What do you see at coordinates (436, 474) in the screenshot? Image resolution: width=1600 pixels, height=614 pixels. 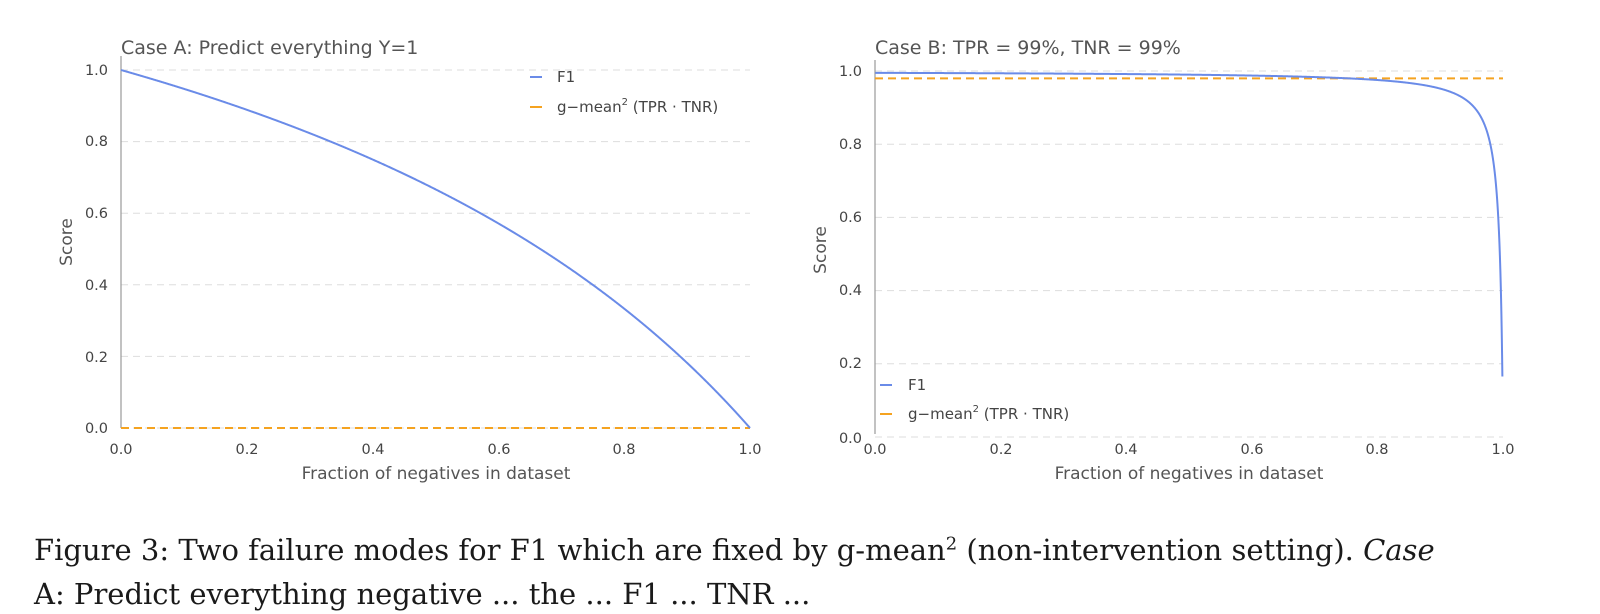 I see `chart-a-x-label: Fraction of negatives in dataset` at bounding box center [436, 474].